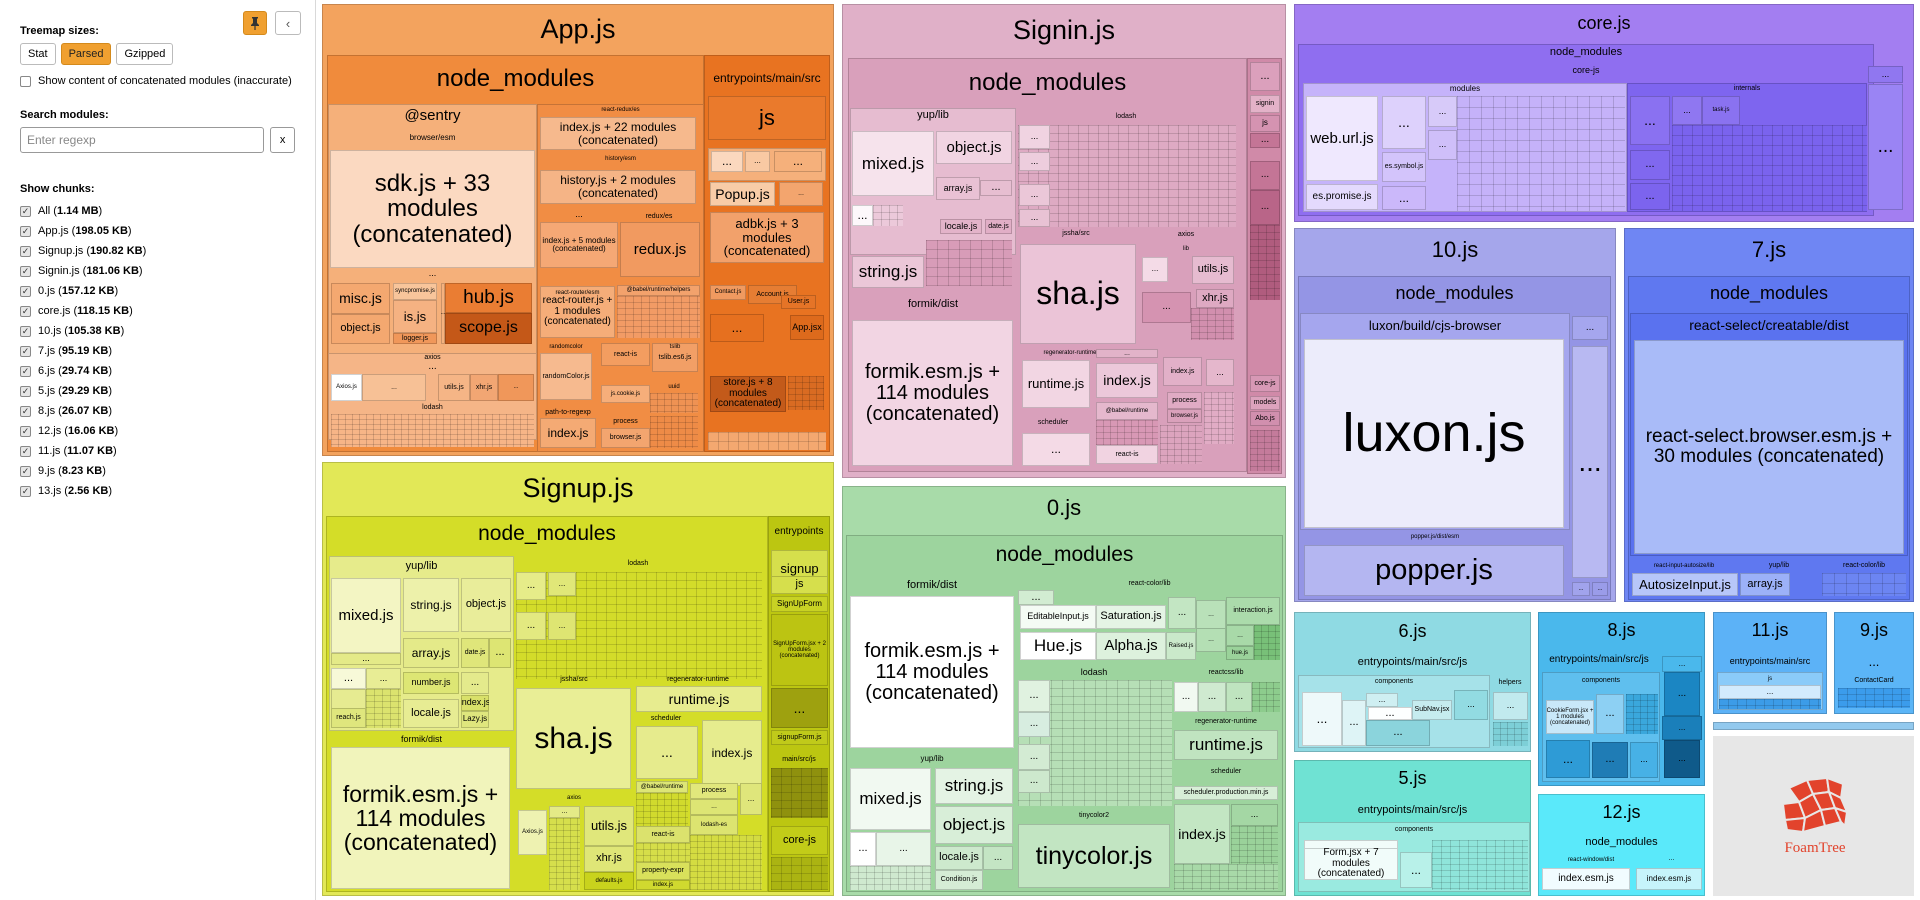 The image size is (1920, 900). What do you see at coordinates (1127, 432) in the screenshot?
I see `babel-cells` at bounding box center [1127, 432].